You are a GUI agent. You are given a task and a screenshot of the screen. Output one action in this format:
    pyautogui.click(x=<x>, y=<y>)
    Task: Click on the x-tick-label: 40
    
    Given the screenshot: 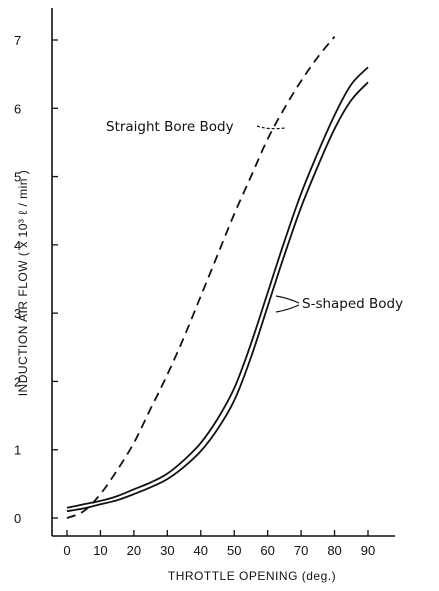 What is the action you would take?
    pyautogui.click(x=201, y=550)
    